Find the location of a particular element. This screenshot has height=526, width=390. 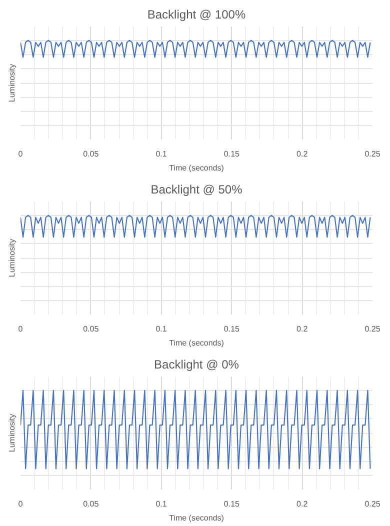

chart-title: Backlight @ 100% is located at coordinates (196, 15).